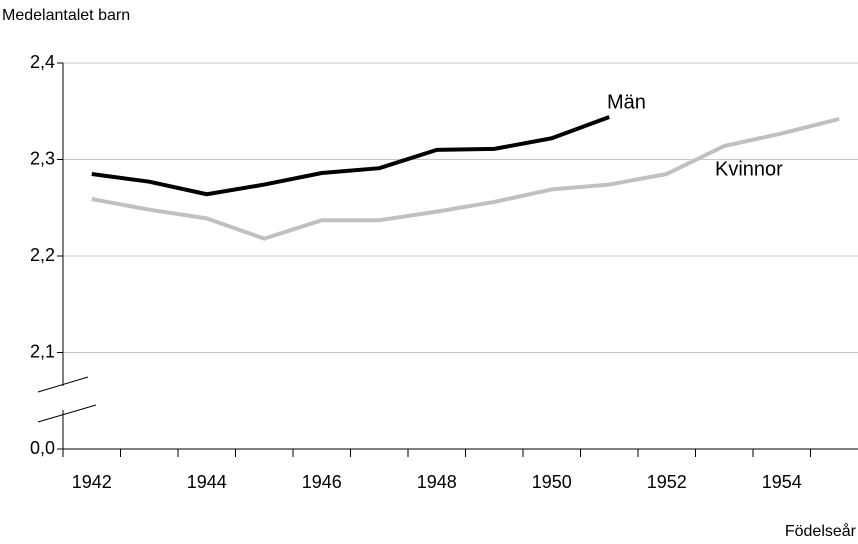  Describe the element at coordinates (42, 158) in the screenshot. I see `y-tick-label: 2,3` at that location.